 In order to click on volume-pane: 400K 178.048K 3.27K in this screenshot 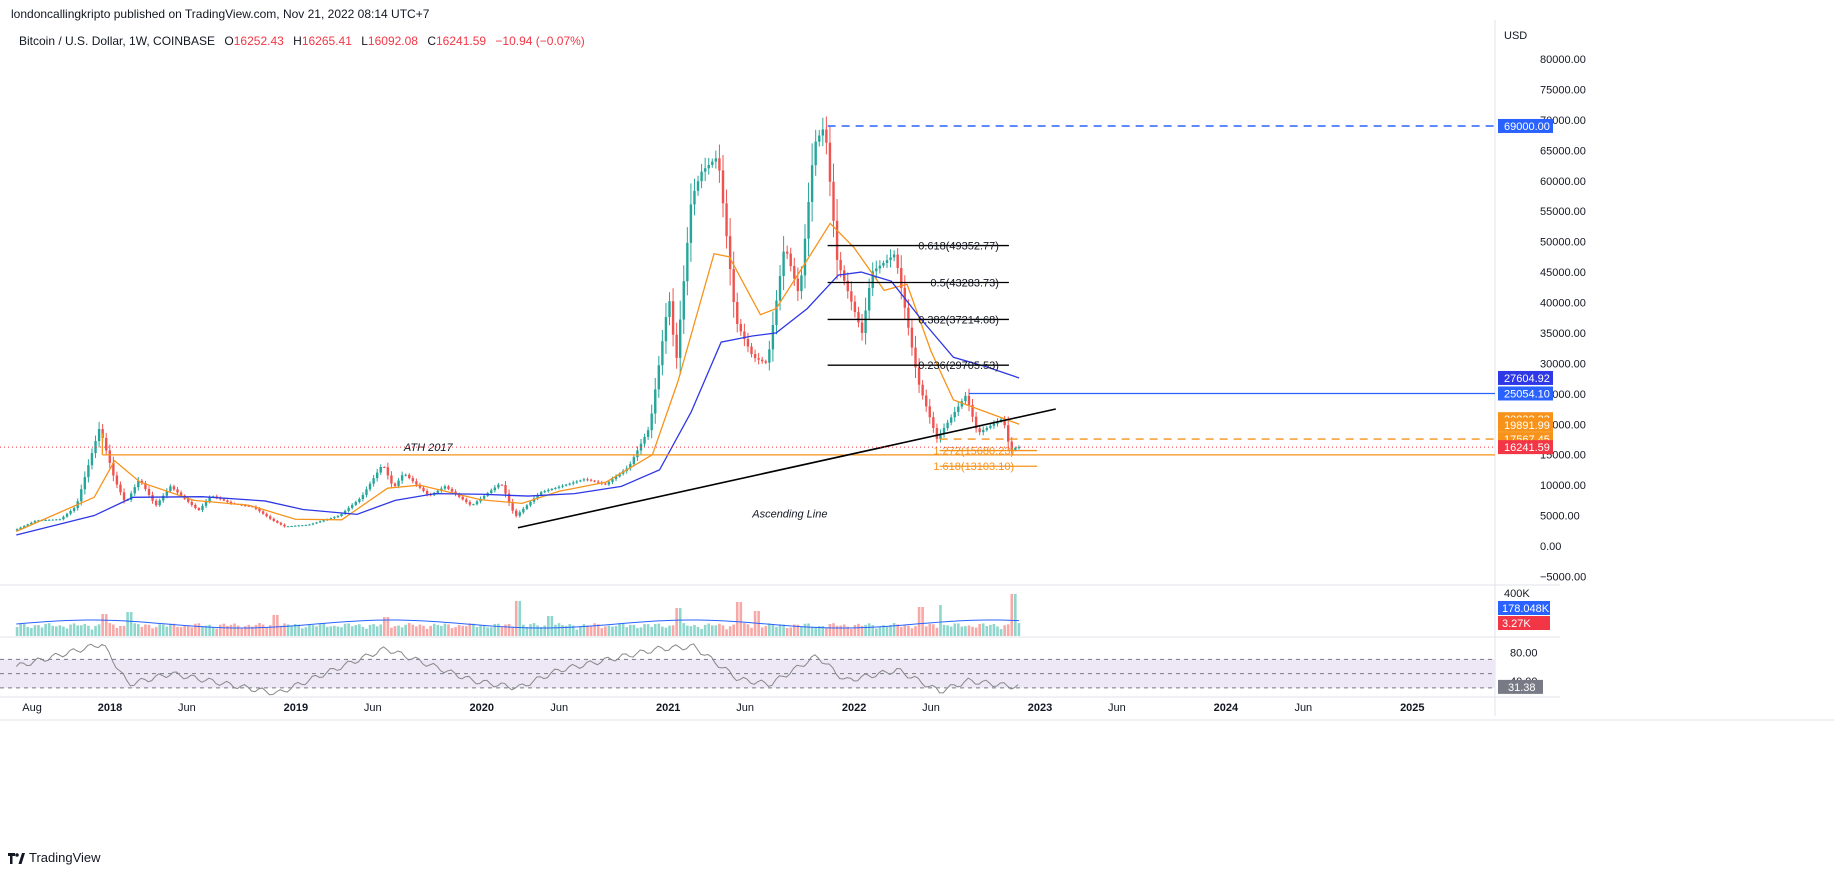, I will do `click(782, 612)`.